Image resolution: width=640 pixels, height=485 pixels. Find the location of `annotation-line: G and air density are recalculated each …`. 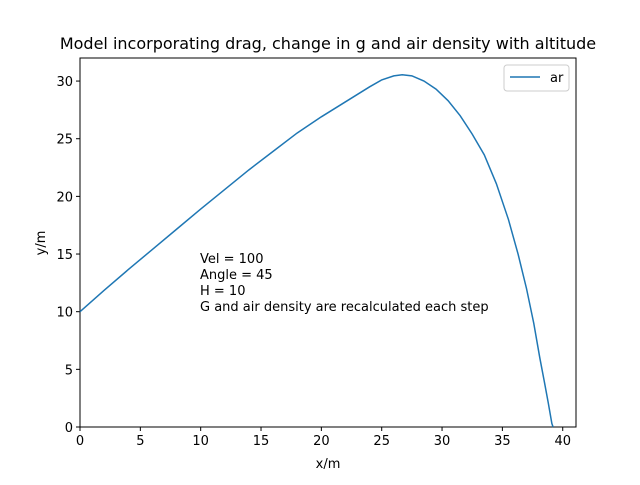

annotation-line: G and air density are recalculated each … is located at coordinates (344, 307).